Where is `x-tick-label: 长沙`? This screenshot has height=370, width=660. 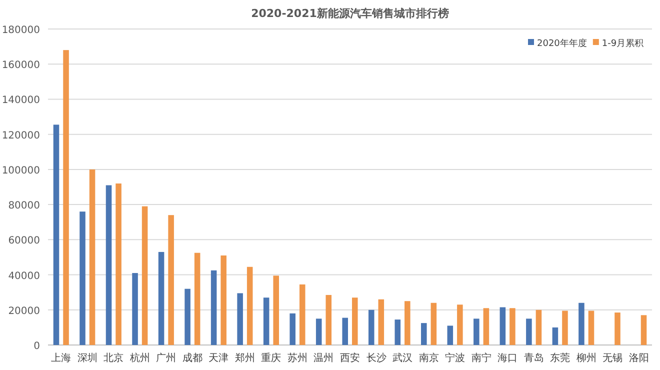 x-tick-label: 长沙 is located at coordinates (376, 358).